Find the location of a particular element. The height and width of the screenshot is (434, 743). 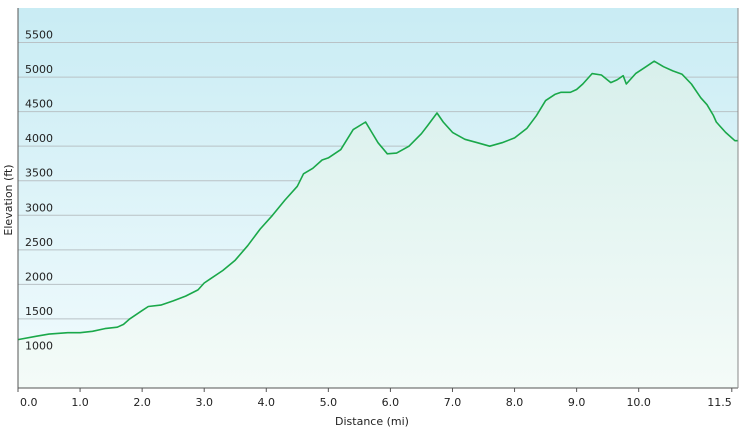

y-tick-label: 5000 is located at coordinates (39, 69).